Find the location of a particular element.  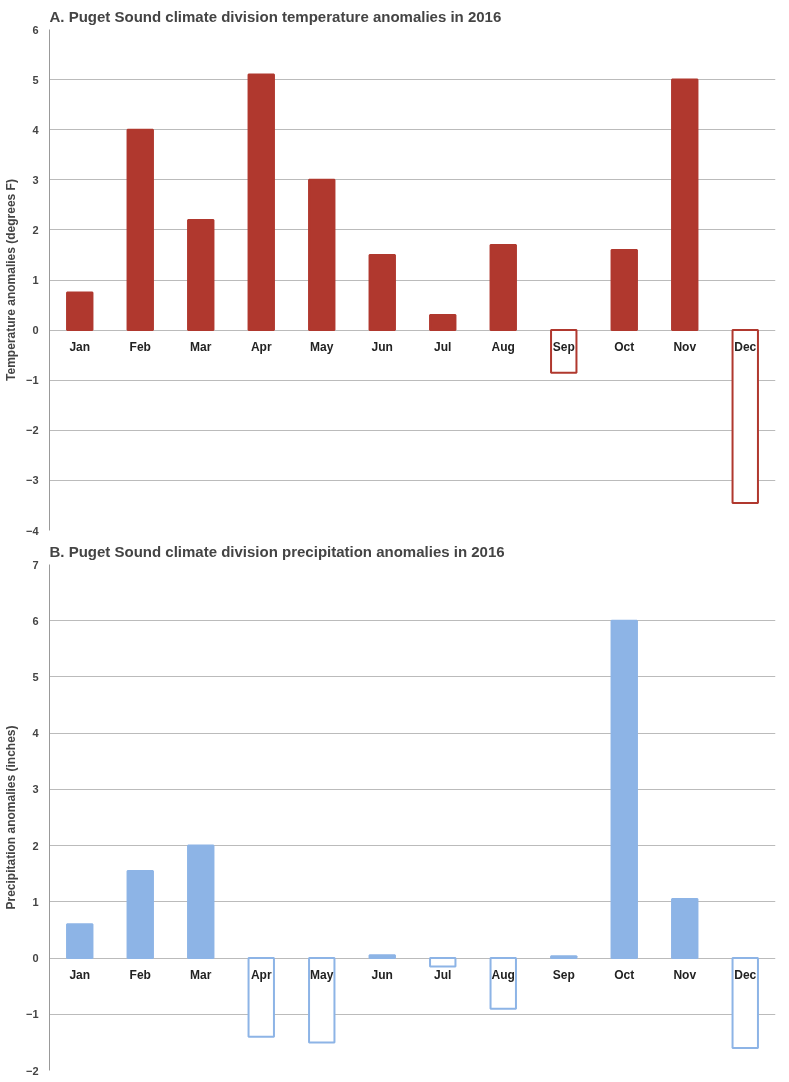

y-axis-title: Temperature anomalies (degrees F) is located at coordinates (10, 280).